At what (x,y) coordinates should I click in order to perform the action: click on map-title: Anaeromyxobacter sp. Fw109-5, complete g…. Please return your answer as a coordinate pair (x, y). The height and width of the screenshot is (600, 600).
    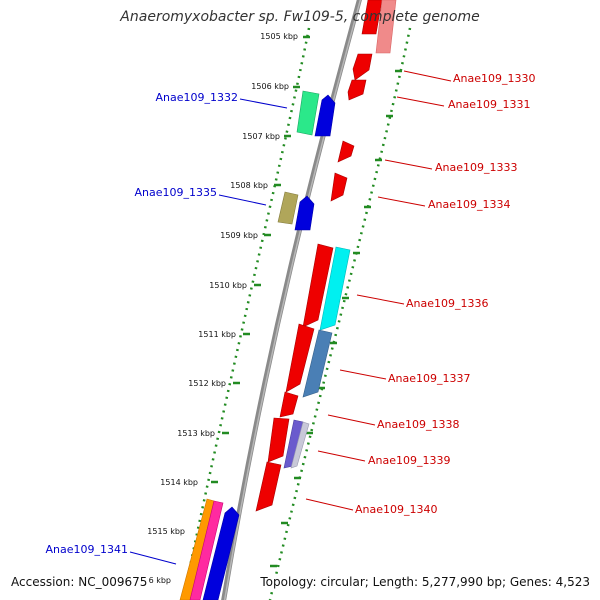
    Looking at the image, I should click on (300, 17).